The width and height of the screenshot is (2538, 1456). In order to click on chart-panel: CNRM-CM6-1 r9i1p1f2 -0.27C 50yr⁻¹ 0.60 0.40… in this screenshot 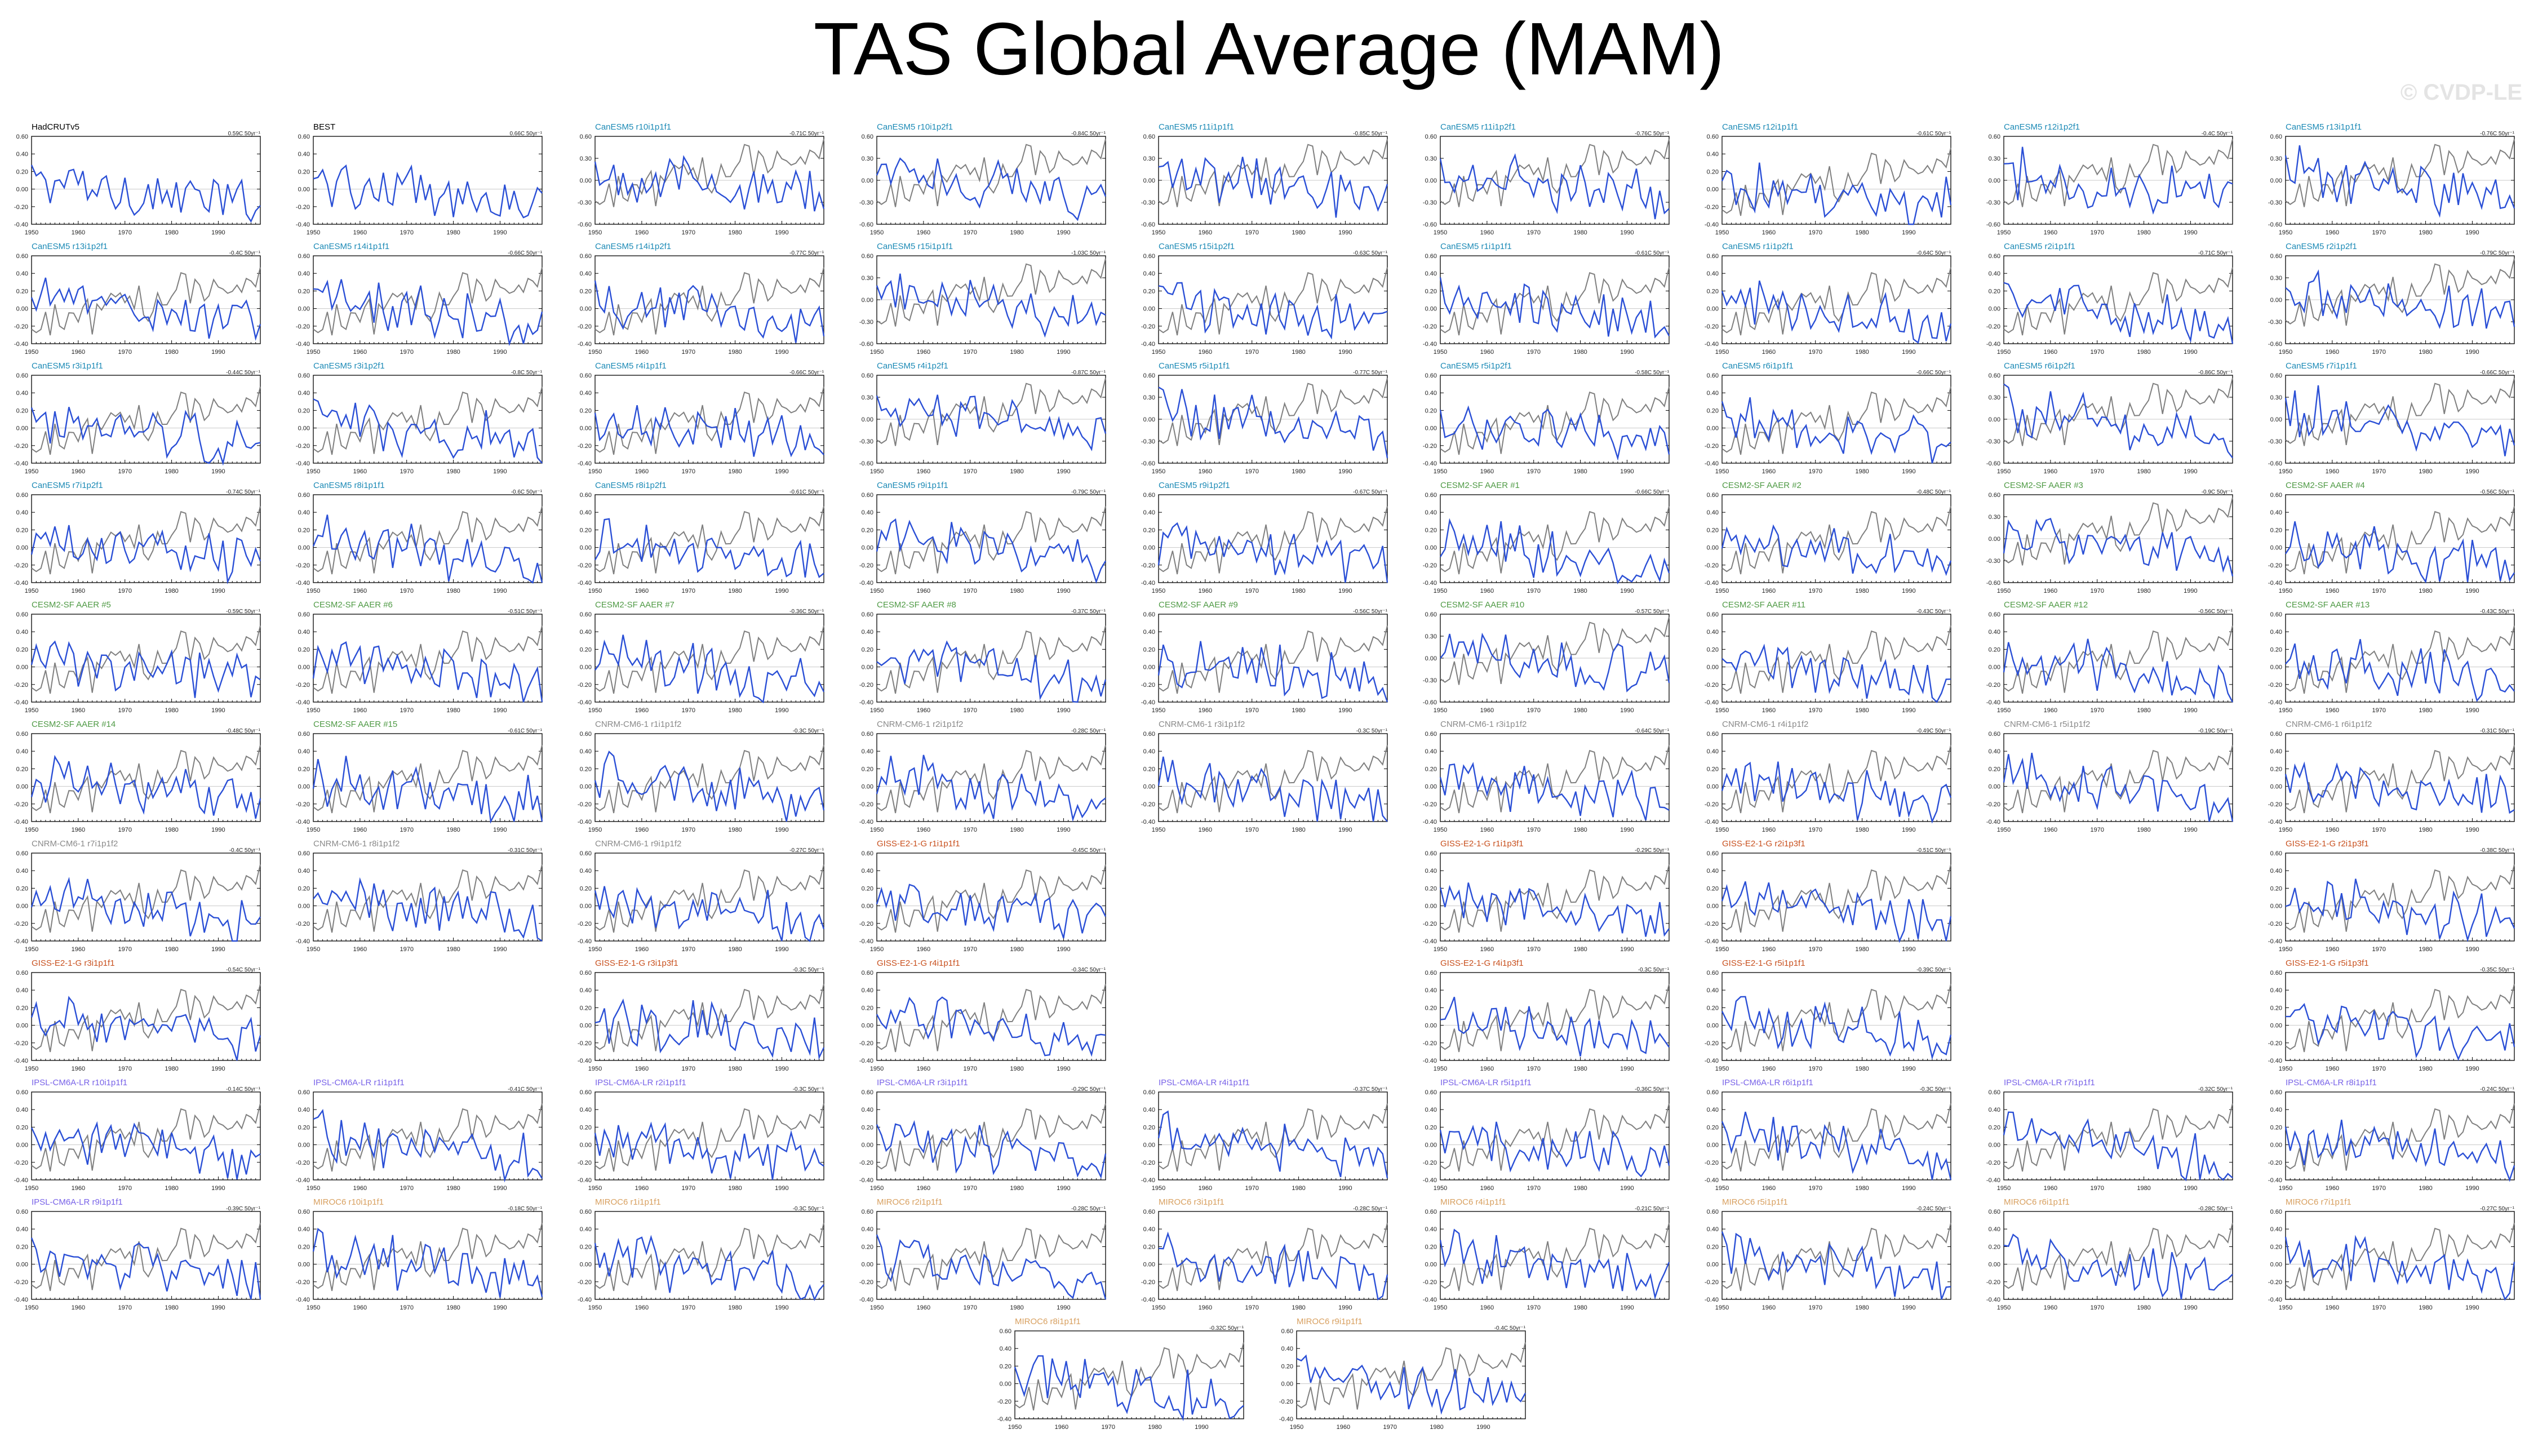, I will do `click(704, 896)`.